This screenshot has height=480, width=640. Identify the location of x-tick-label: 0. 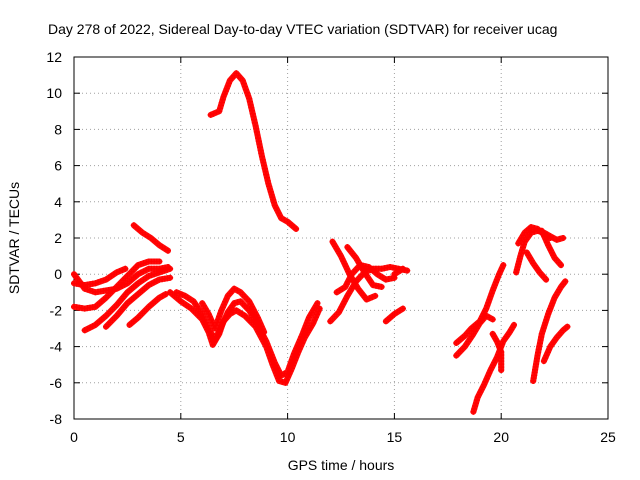
(74, 437).